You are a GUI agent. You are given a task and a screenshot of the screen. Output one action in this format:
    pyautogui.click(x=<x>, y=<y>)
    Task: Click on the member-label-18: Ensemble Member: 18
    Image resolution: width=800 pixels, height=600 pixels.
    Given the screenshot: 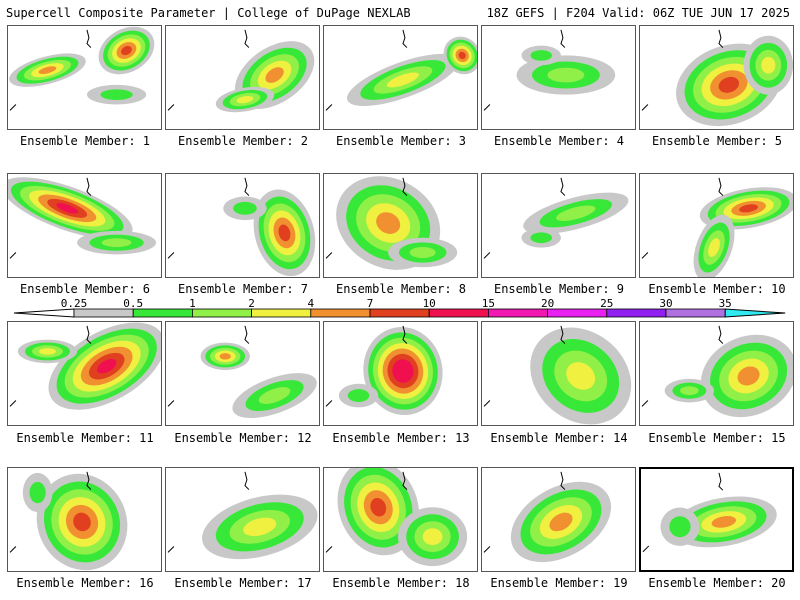 What is the action you would take?
    pyautogui.click(x=401, y=583)
    